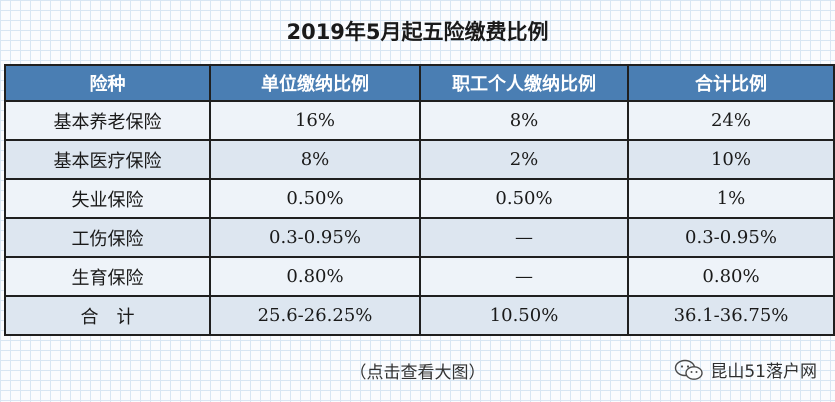 This screenshot has width=835, height=402. I want to click on table-row: 生育保险 0.80% — 0.80%, so click(419, 276).